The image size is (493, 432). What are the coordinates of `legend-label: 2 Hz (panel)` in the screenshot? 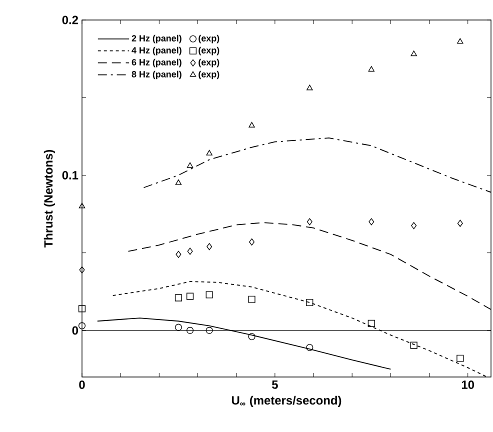 It's located at (157, 39).